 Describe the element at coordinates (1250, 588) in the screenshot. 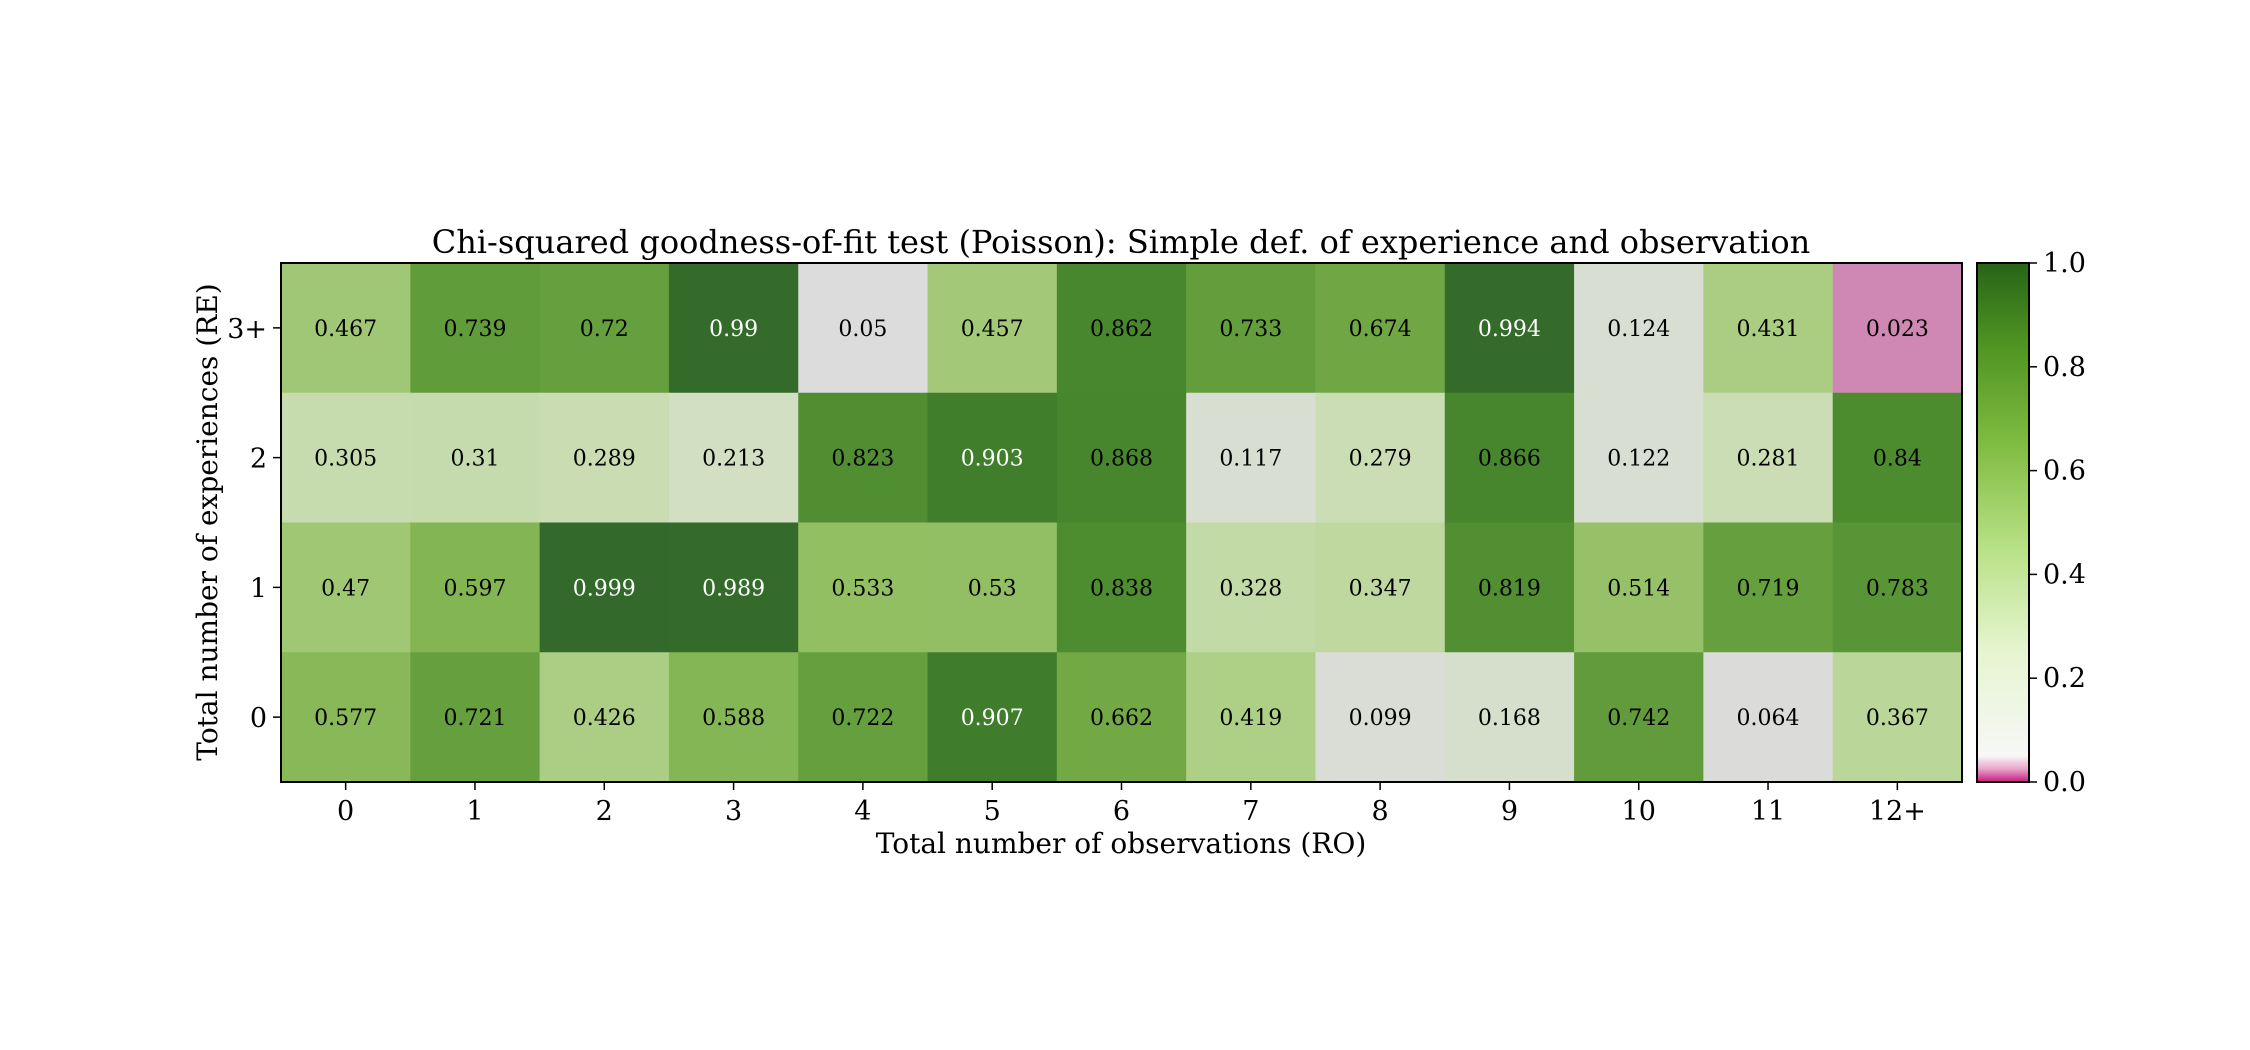

I see `cell-value-label: 0.328` at that location.